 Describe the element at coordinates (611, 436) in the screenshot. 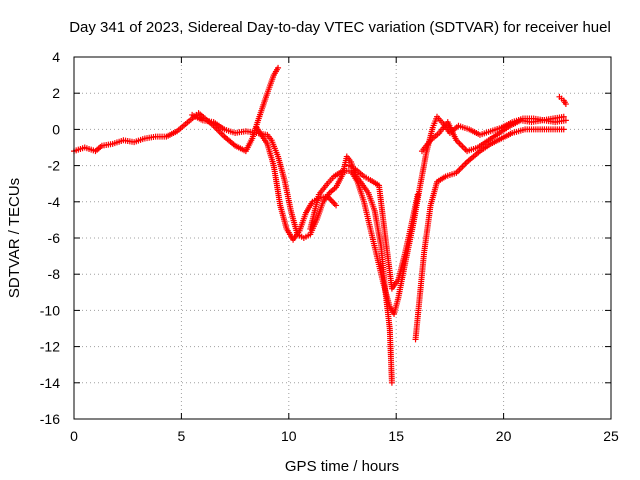

I see `x-tick-label: 25` at that location.